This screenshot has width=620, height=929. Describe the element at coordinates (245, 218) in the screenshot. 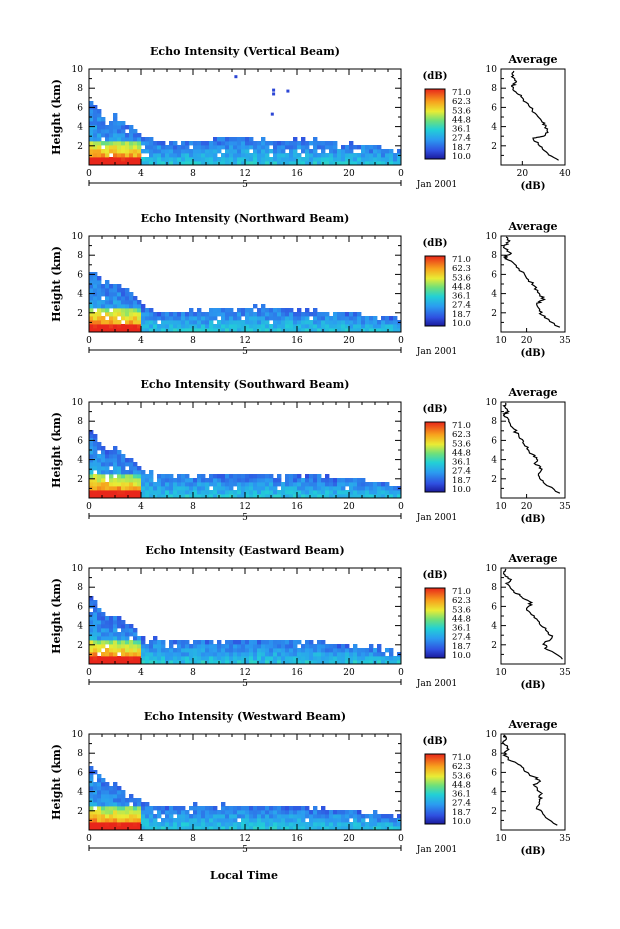

I see `panel-title: Echo Intensity (Northward Beam)` at that location.